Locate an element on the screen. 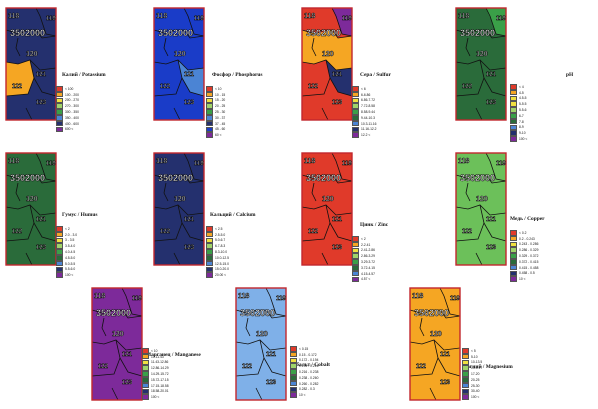 This screenshot has width=598, height=409. legend-label: 5-5.5 is located at coordinates (523, 104).